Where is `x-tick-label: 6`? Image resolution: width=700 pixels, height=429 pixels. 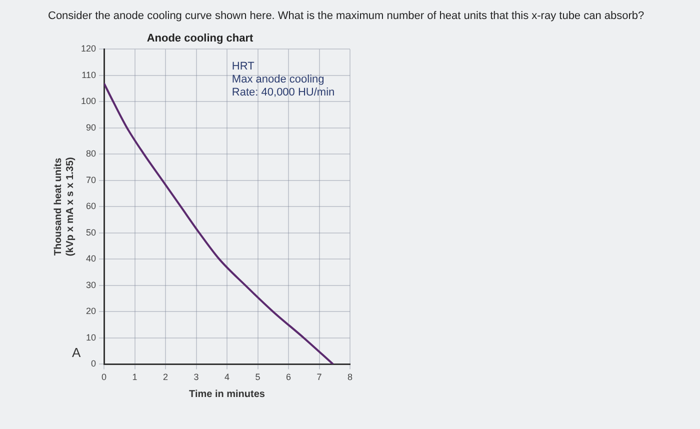
x-tick-label: 6 is located at coordinates (289, 377).